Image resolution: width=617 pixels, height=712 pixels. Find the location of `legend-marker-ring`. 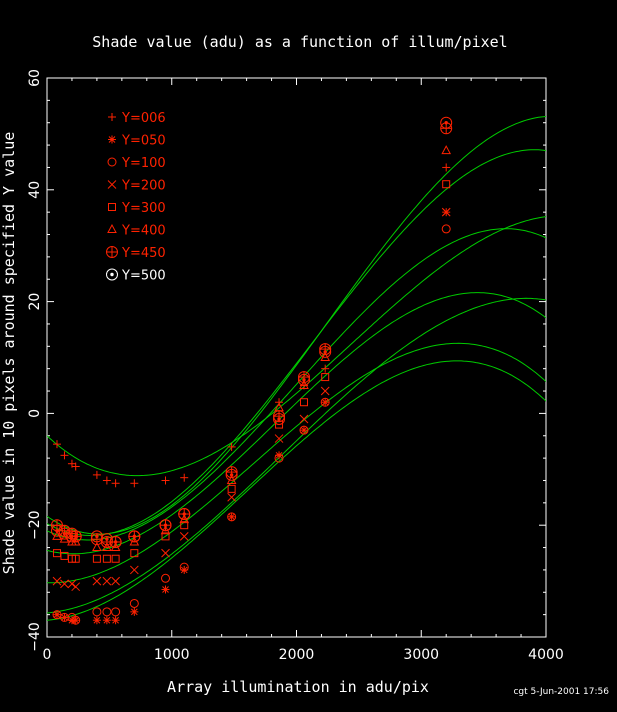

legend-marker-ring is located at coordinates (112, 274).